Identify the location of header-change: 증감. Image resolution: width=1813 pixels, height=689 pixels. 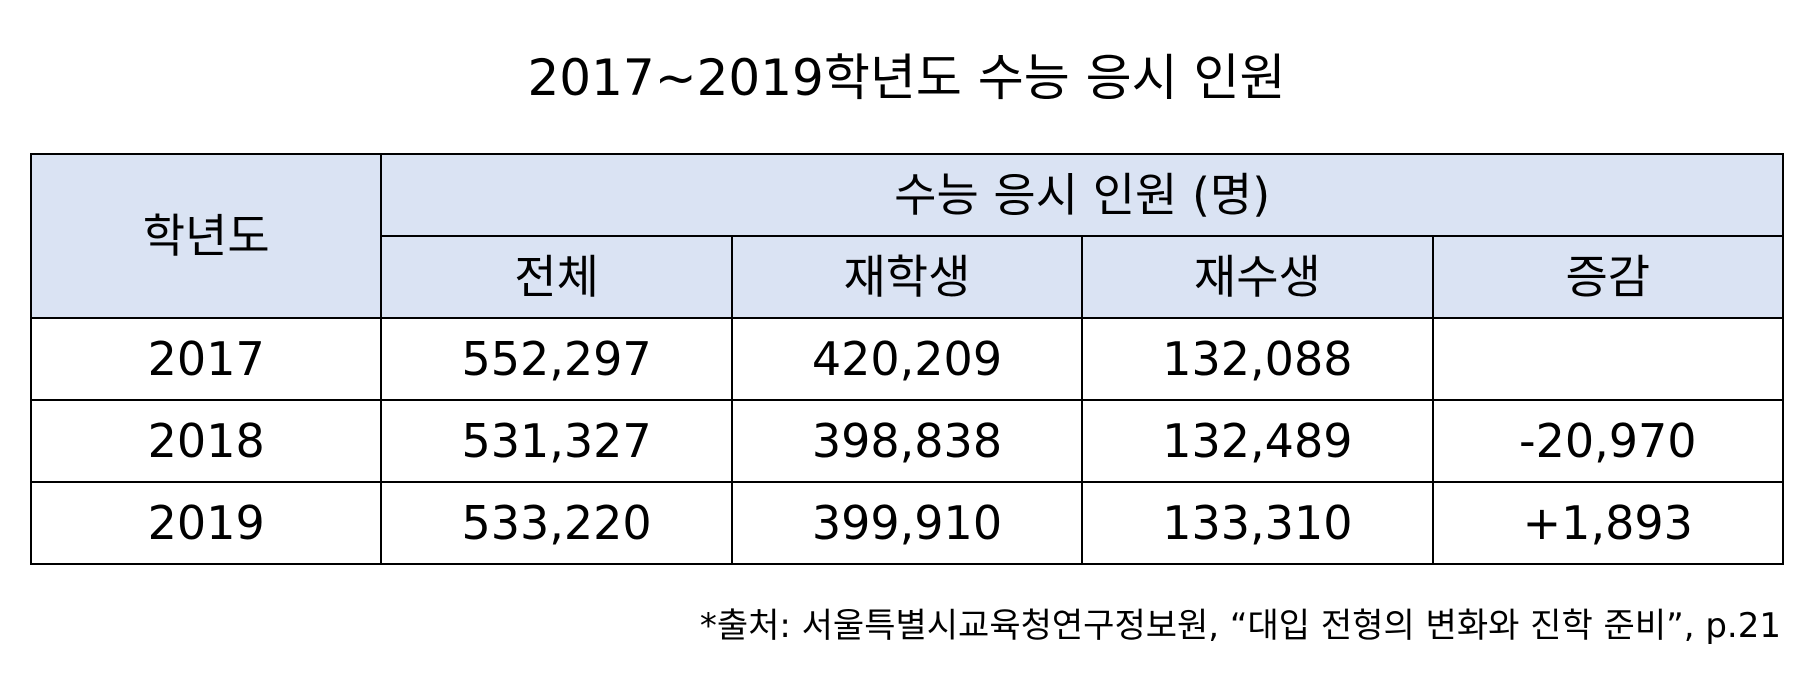
(1607, 277).